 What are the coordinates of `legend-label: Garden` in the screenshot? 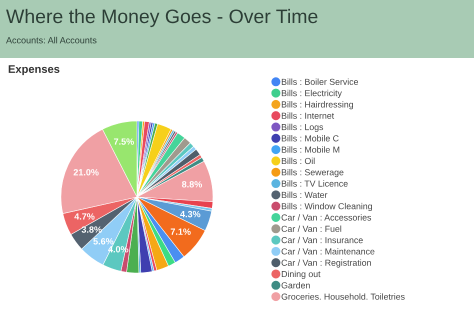 It's located at (296, 285).